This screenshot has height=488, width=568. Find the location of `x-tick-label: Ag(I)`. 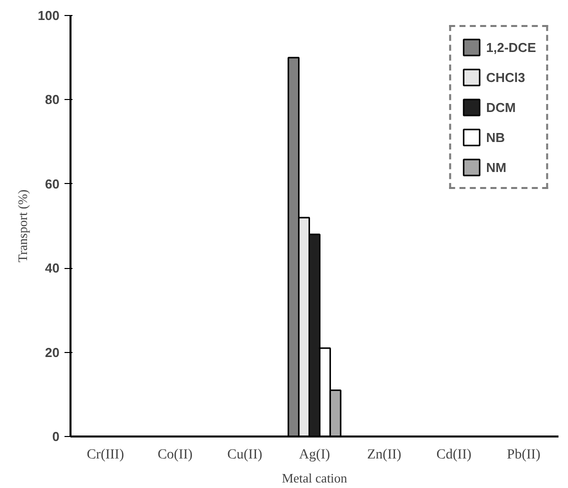

x-tick-label: Ag(I) is located at coordinates (314, 455).